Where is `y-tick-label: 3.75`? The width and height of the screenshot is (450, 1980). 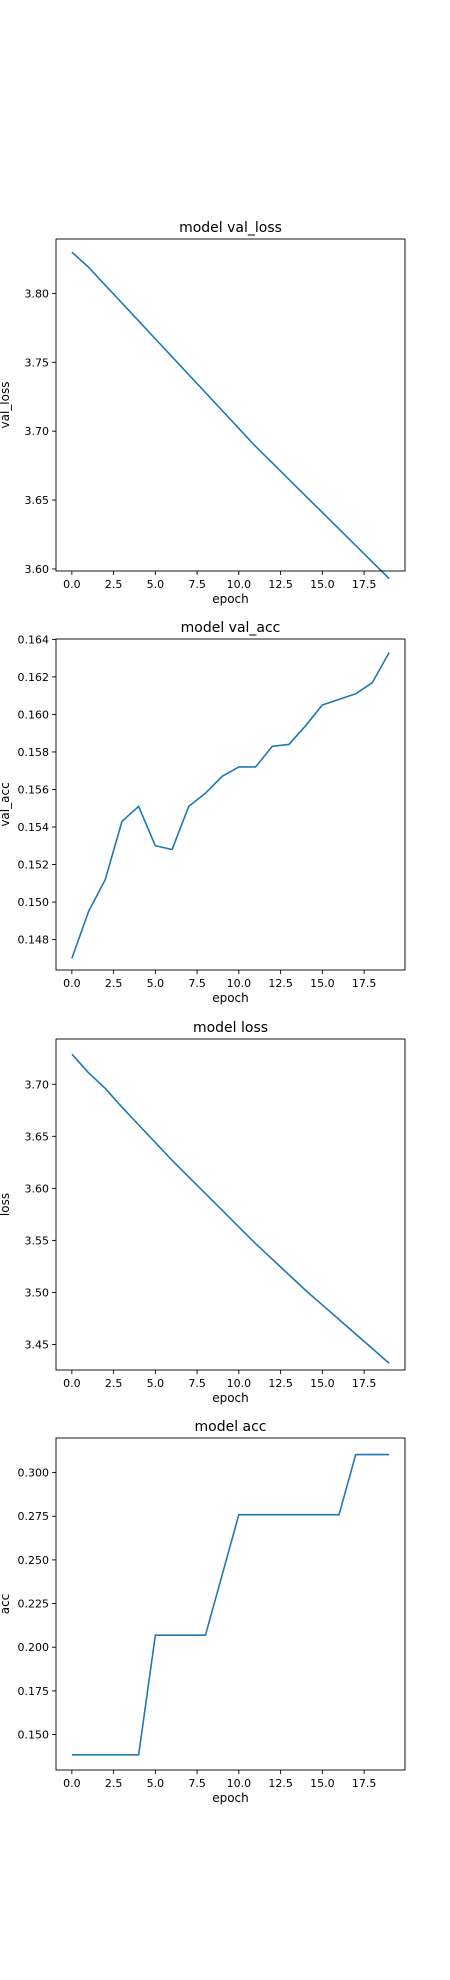
y-tick-label: 3.75 is located at coordinates (37, 362).